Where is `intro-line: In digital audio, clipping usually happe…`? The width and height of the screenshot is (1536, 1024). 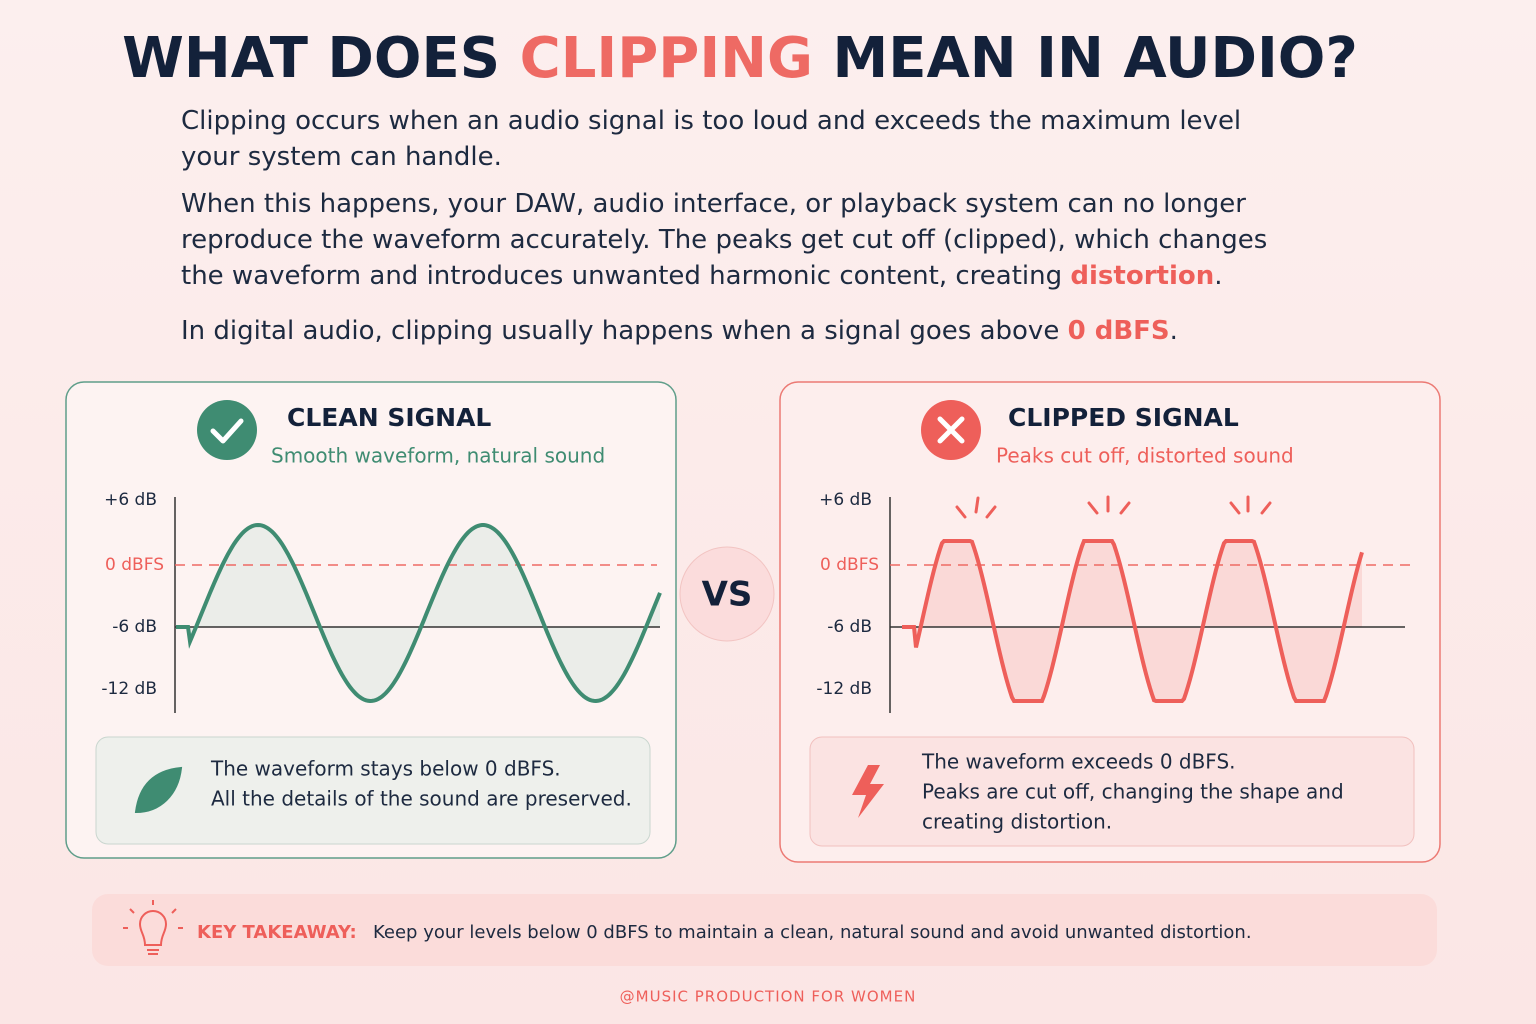
intro-line: In digital audio, clipping usually happe… is located at coordinates (679, 331).